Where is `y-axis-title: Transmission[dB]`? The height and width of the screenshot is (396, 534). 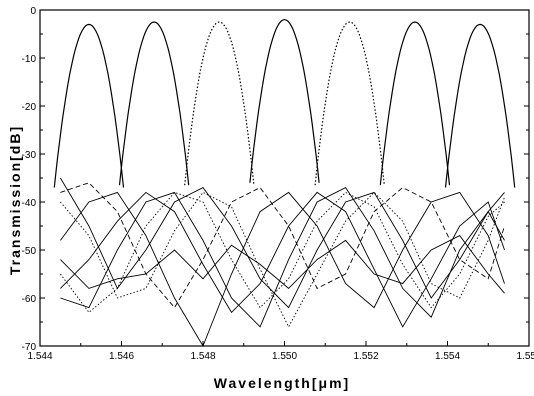
y-axis-title: Transmission[dB] is located at coordinates (15, 200).